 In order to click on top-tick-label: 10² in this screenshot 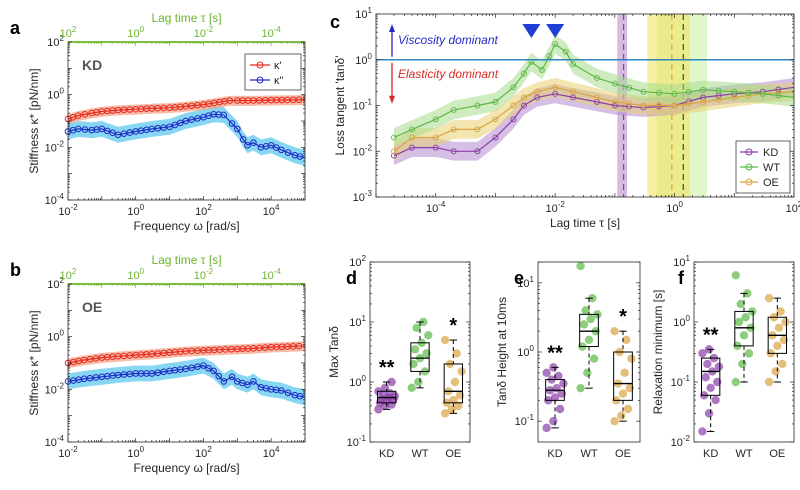, I will do `click(68, 274)`.